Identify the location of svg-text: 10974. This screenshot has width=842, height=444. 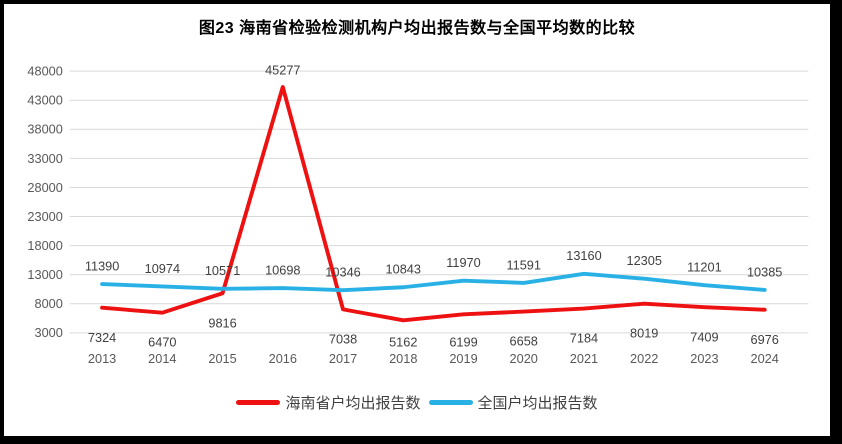
(162, 269).